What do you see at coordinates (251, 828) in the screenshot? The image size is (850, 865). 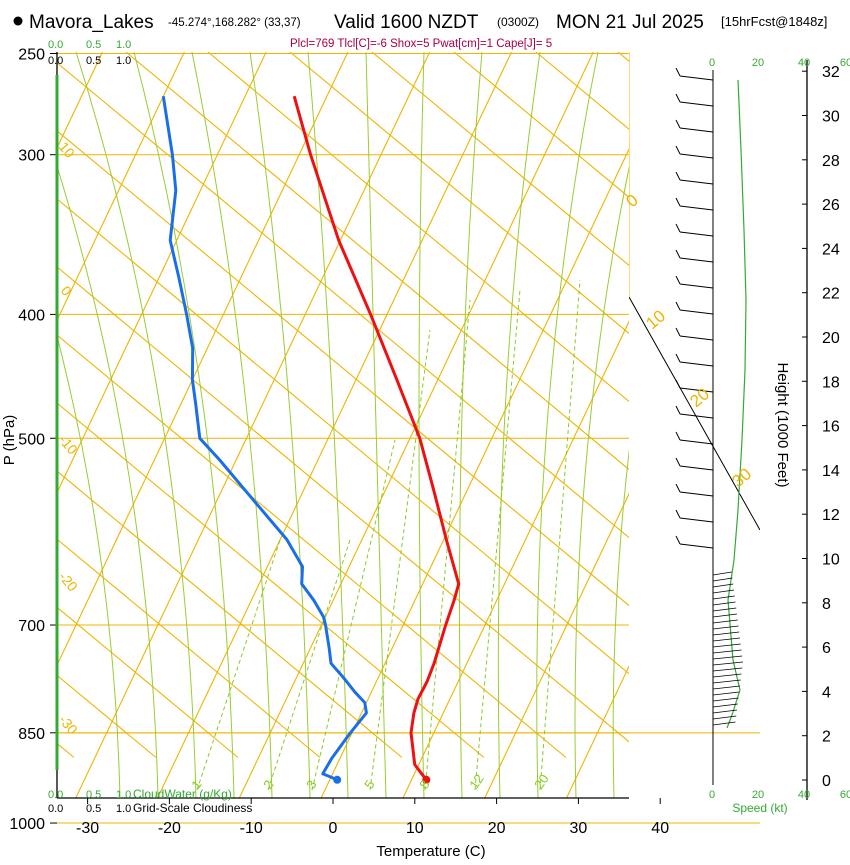 I see `temperature-tick-label: -10` at bounding box center [251, 828].